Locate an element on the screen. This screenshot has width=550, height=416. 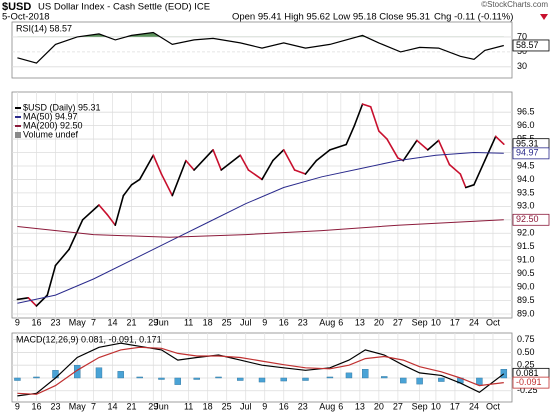
value-box-label: 94.97 is located at coordinates (527, 153).